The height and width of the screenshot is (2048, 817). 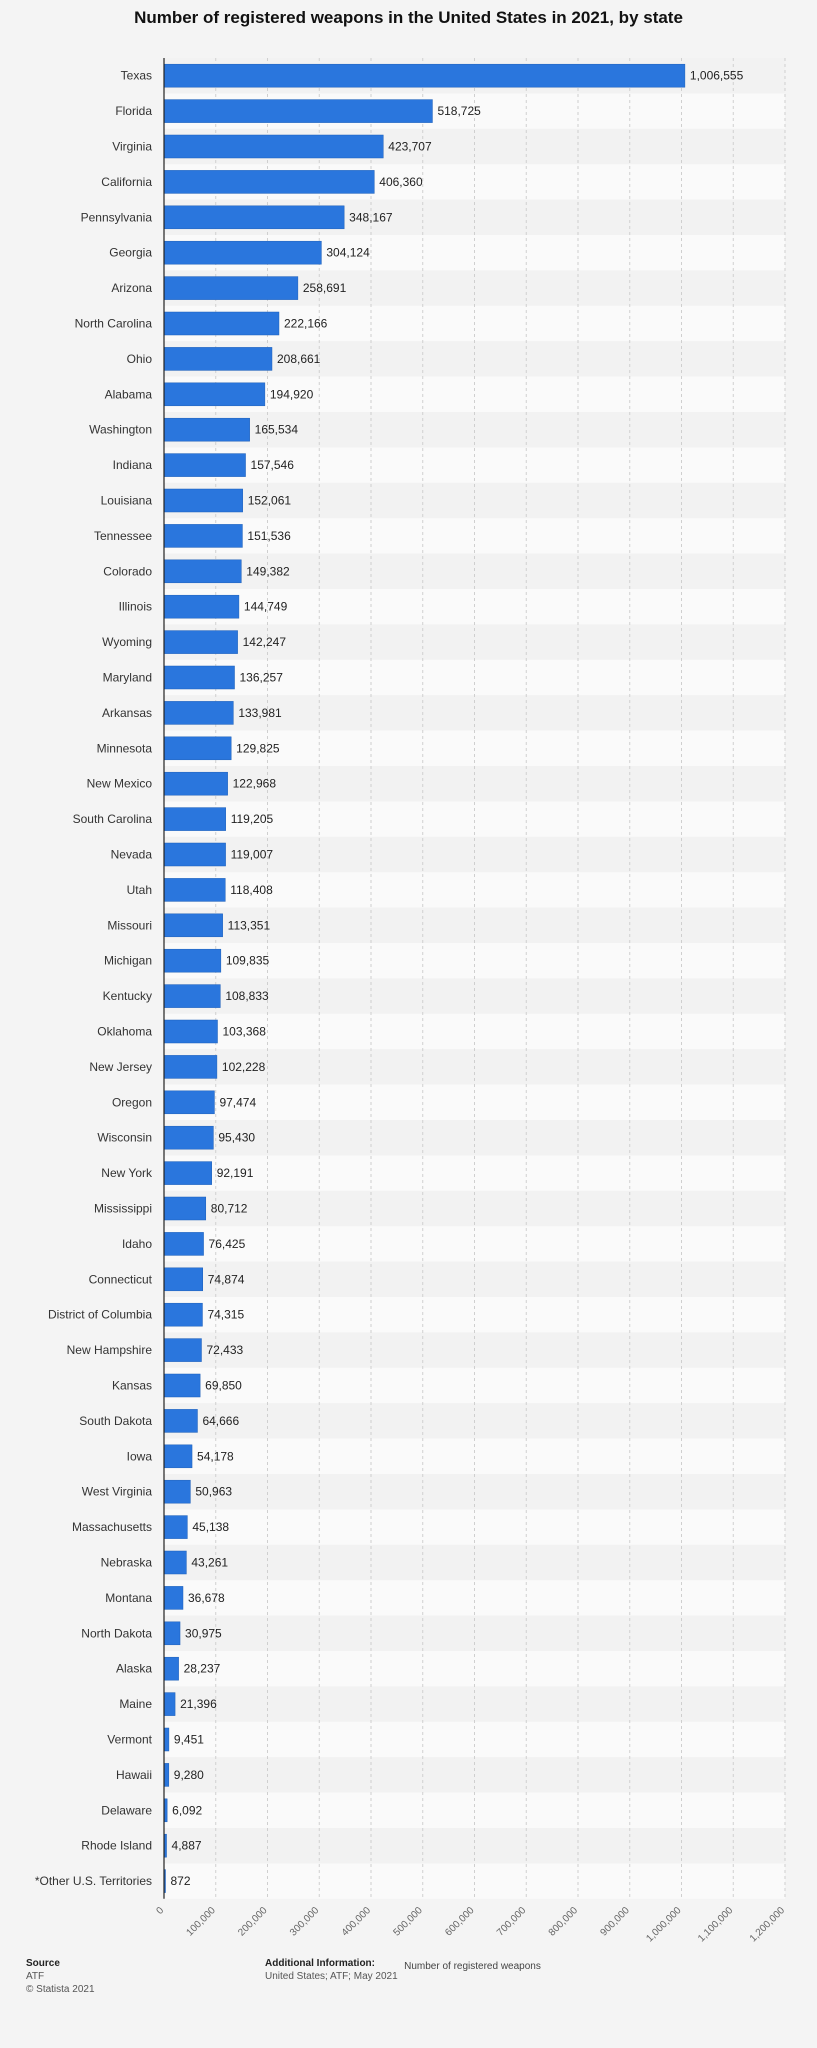 I want to click on category-label: South Carolina, so click(x=113, y=819).